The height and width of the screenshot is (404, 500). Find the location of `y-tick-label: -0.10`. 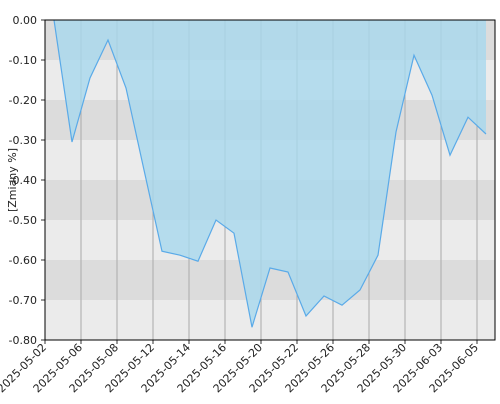

y-tick-label: -0.10 is located at coordinates (23, 60).